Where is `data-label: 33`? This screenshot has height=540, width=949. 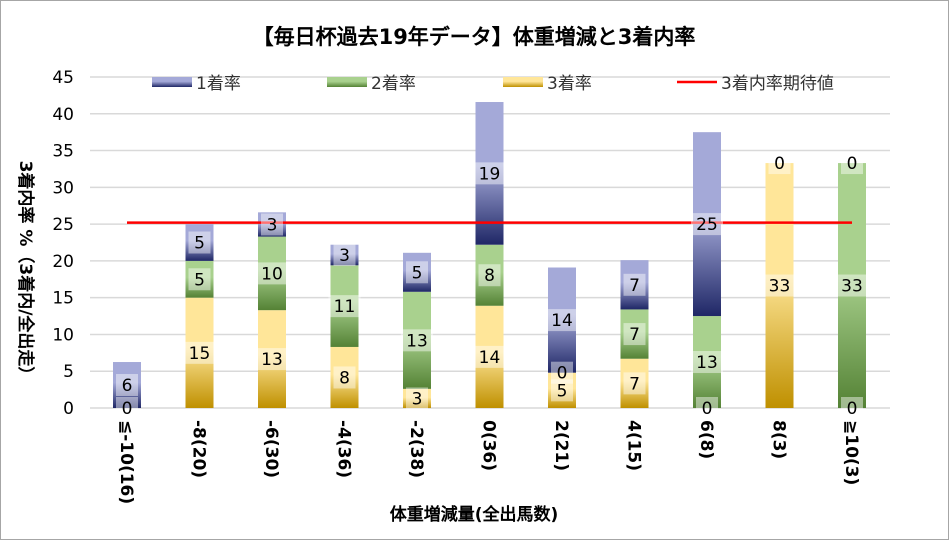 data-label: 33 is located at coordinates (780, 287).